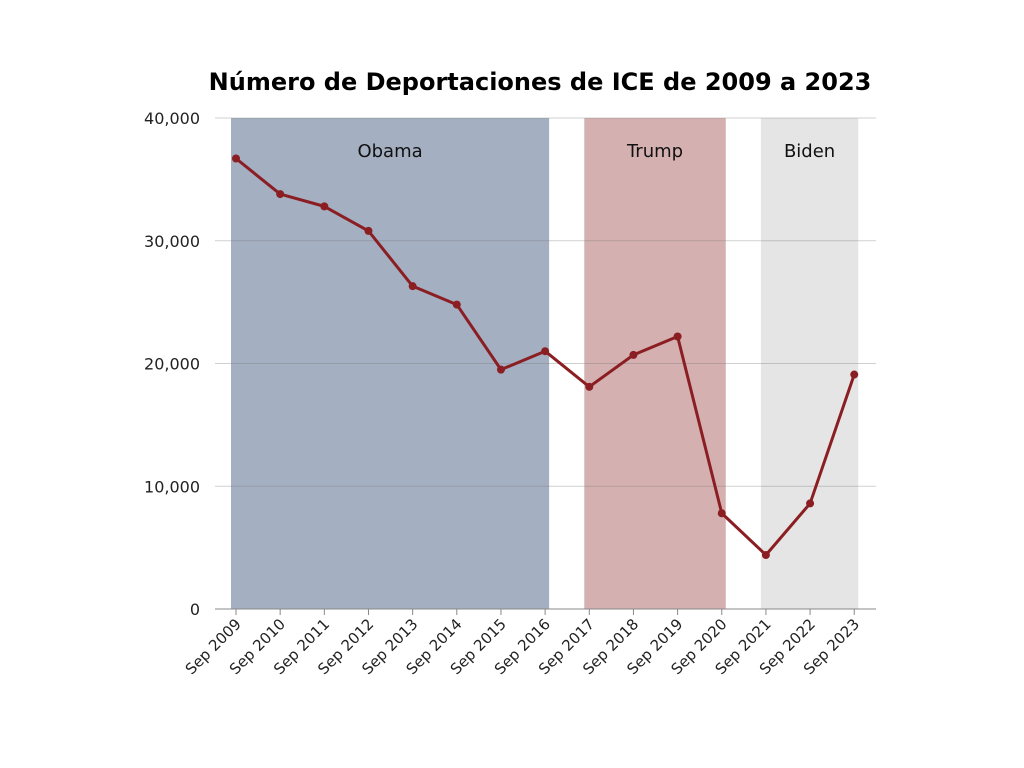  What do you see at coordinates (172, 364) in the screenshot?
I see `y-tick-label: 20,000` at bounding box center [172, 364].